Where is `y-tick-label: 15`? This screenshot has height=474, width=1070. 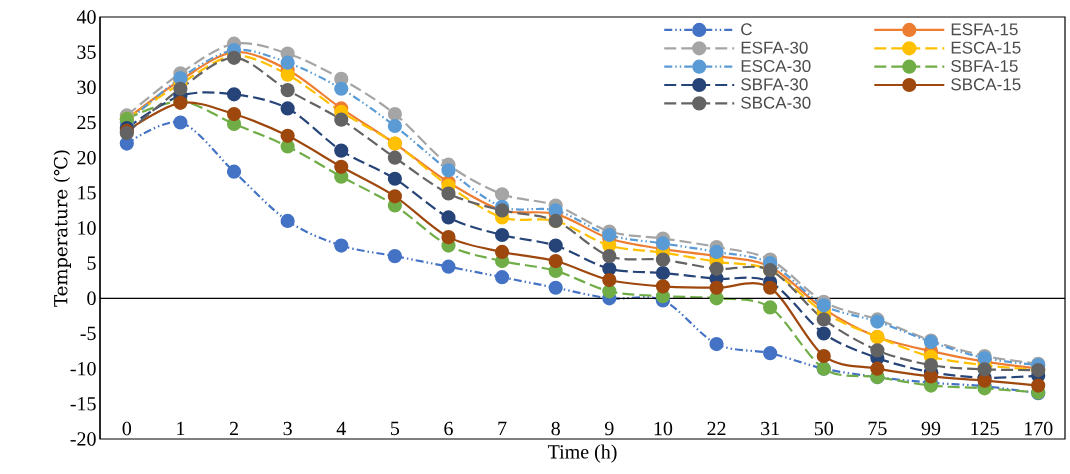 y-tick-label: 15 is located at coordinates (87, 193).